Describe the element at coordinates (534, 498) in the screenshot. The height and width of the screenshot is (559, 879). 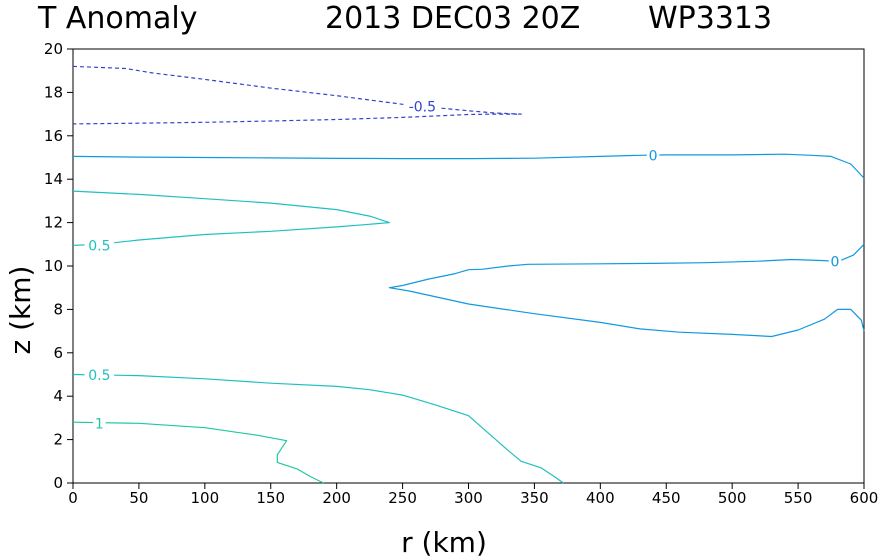
I see `x-tick-label: 350` at that location.